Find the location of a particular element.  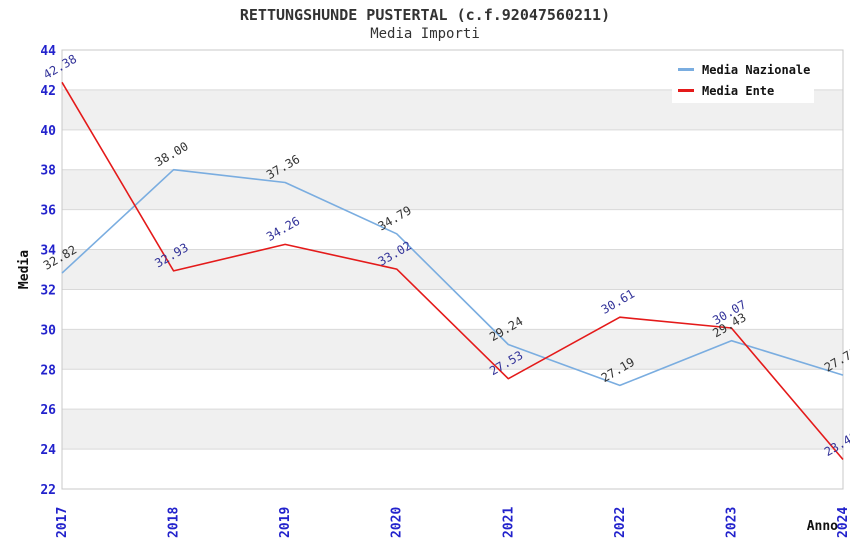

data-label: 38.00 is located at coordinates (171, 154).